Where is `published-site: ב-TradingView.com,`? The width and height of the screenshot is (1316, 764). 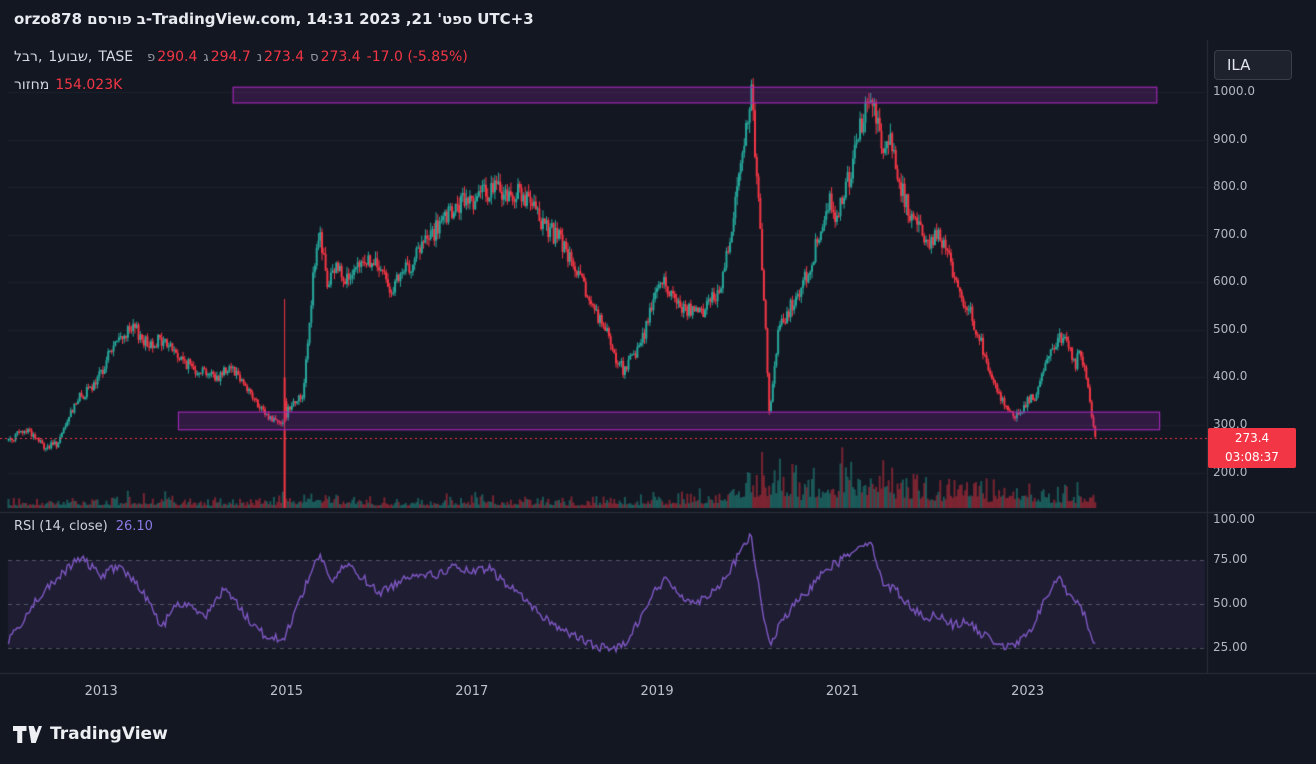
published-site: ב-TradingView.com, is located at coordinates (219, 19).